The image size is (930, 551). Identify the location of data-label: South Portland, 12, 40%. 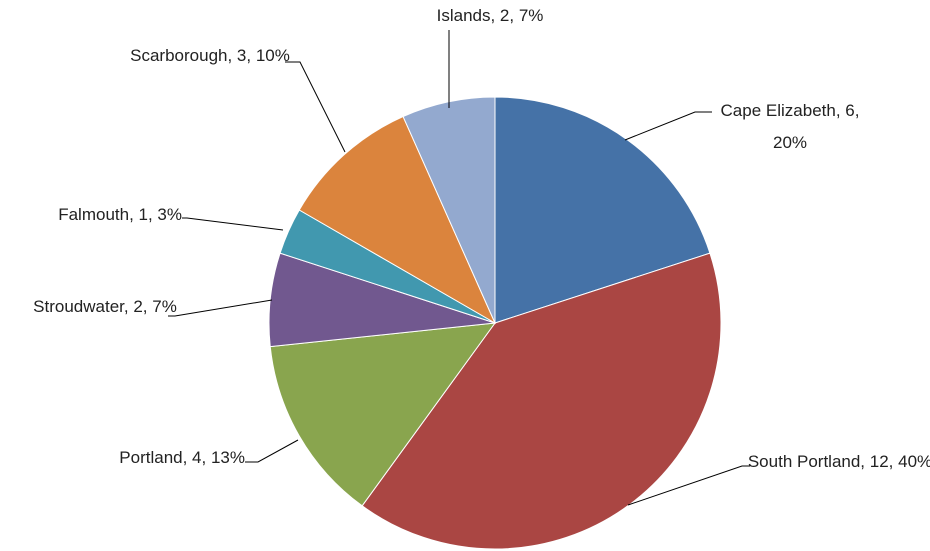
(838, 461).